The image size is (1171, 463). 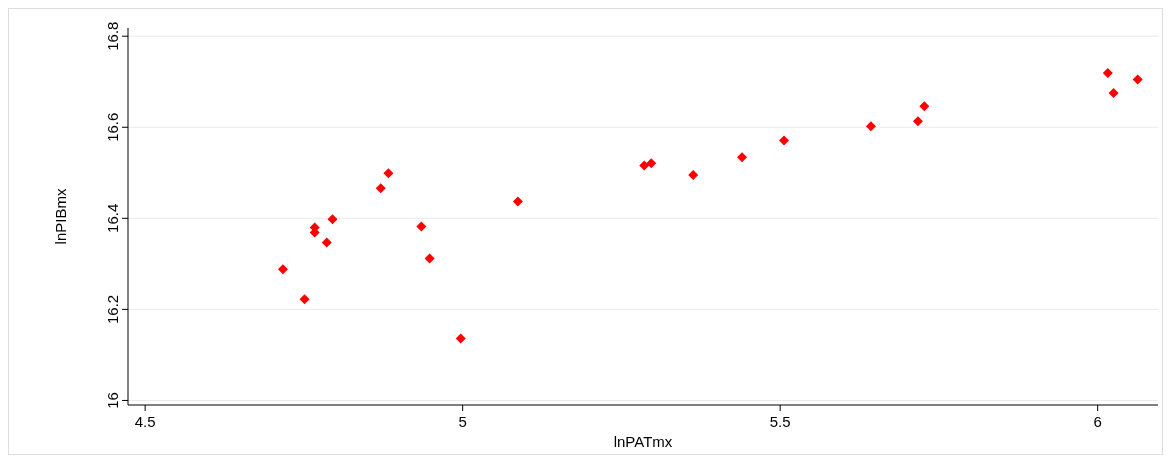 I want to click on x-tick-label: 6, so click(x=1097, y=421).